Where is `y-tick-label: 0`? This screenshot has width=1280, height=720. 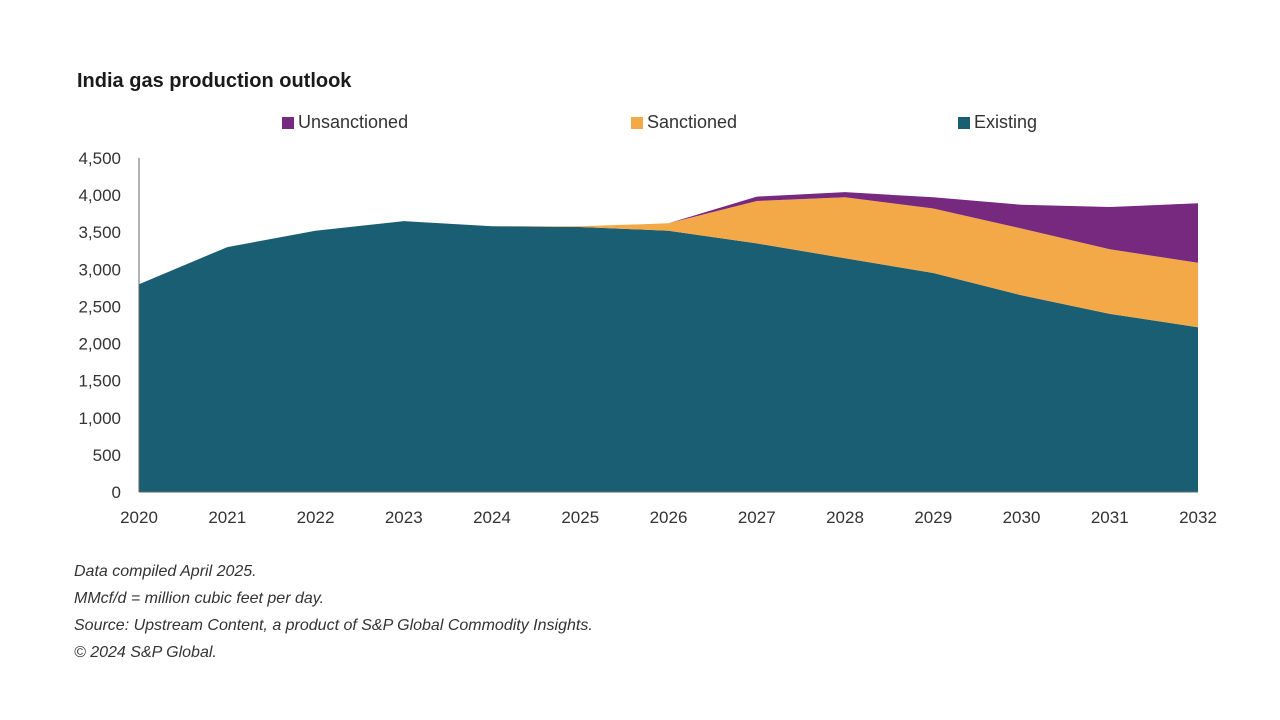
y-tick-label: 0 is located at coordinates (116, 492).